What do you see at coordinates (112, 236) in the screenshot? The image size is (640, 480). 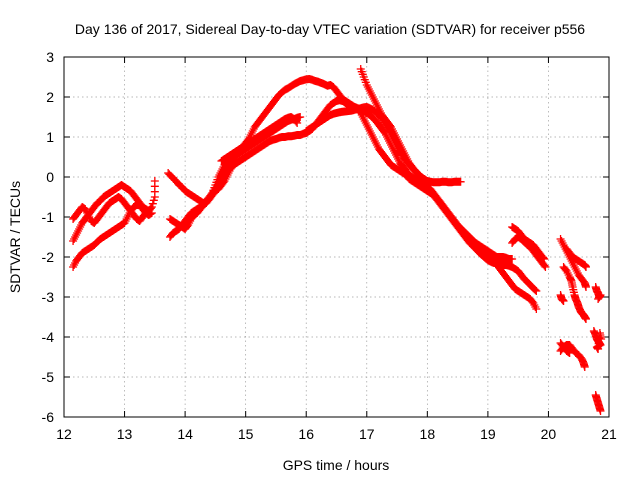 I see `series-track-b` at bounding box center [112, 236].